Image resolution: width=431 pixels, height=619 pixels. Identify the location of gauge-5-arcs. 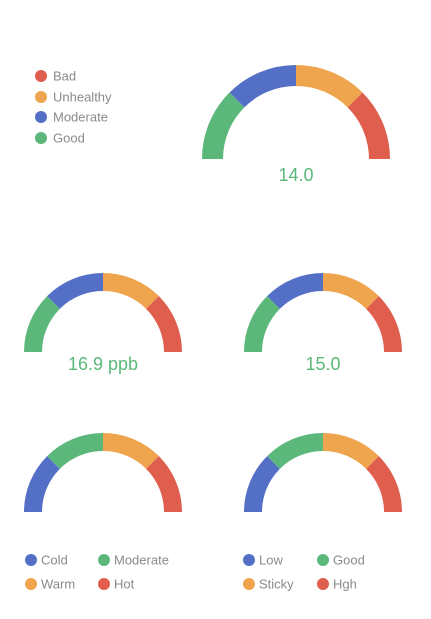
(323, 472).